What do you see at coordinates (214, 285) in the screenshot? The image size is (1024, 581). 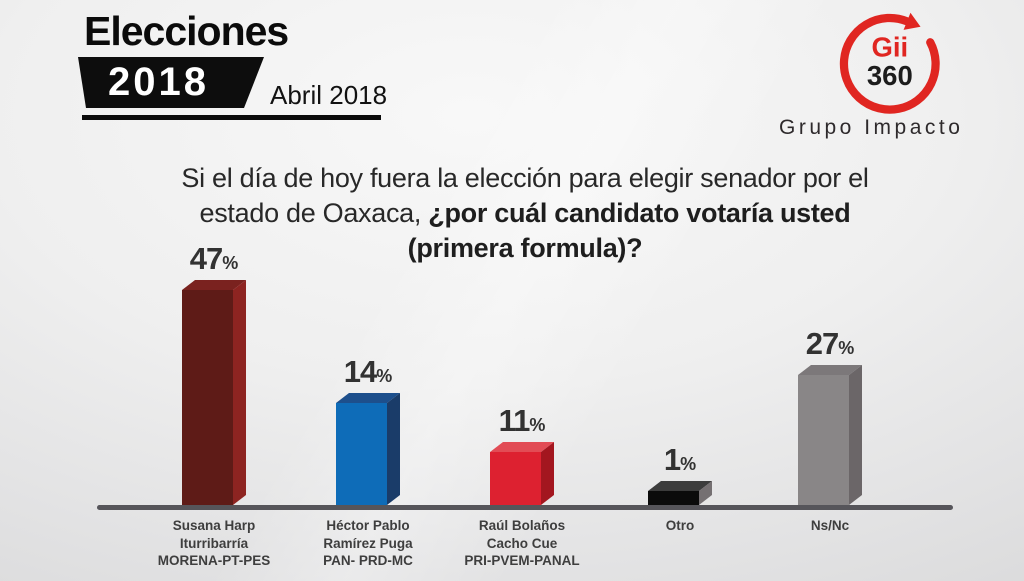 I see `bar-top-face-susana-harp` at bounding box center [214, 285].